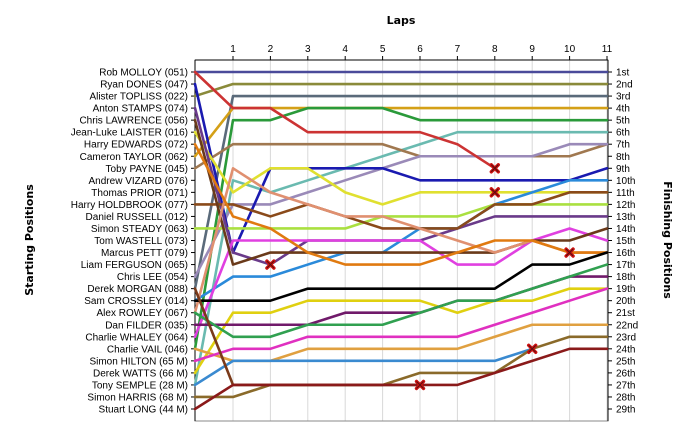 The image size is (700, 435). What do you see at coordinates (625, 205) in the screenshot?
I see `finishing-position-label: 12th` at bounding box center [625, 205].